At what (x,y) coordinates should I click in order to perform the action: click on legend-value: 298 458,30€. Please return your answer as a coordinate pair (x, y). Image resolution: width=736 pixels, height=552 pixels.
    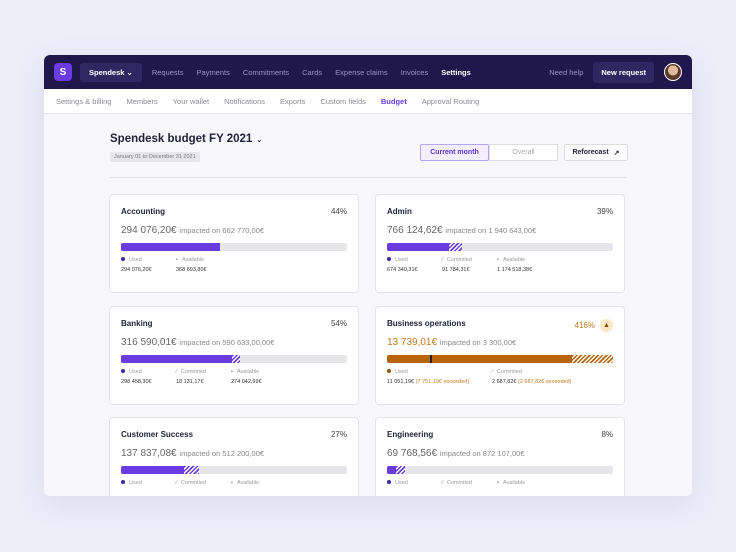
    Looking at the image, I should click on (148, 382).